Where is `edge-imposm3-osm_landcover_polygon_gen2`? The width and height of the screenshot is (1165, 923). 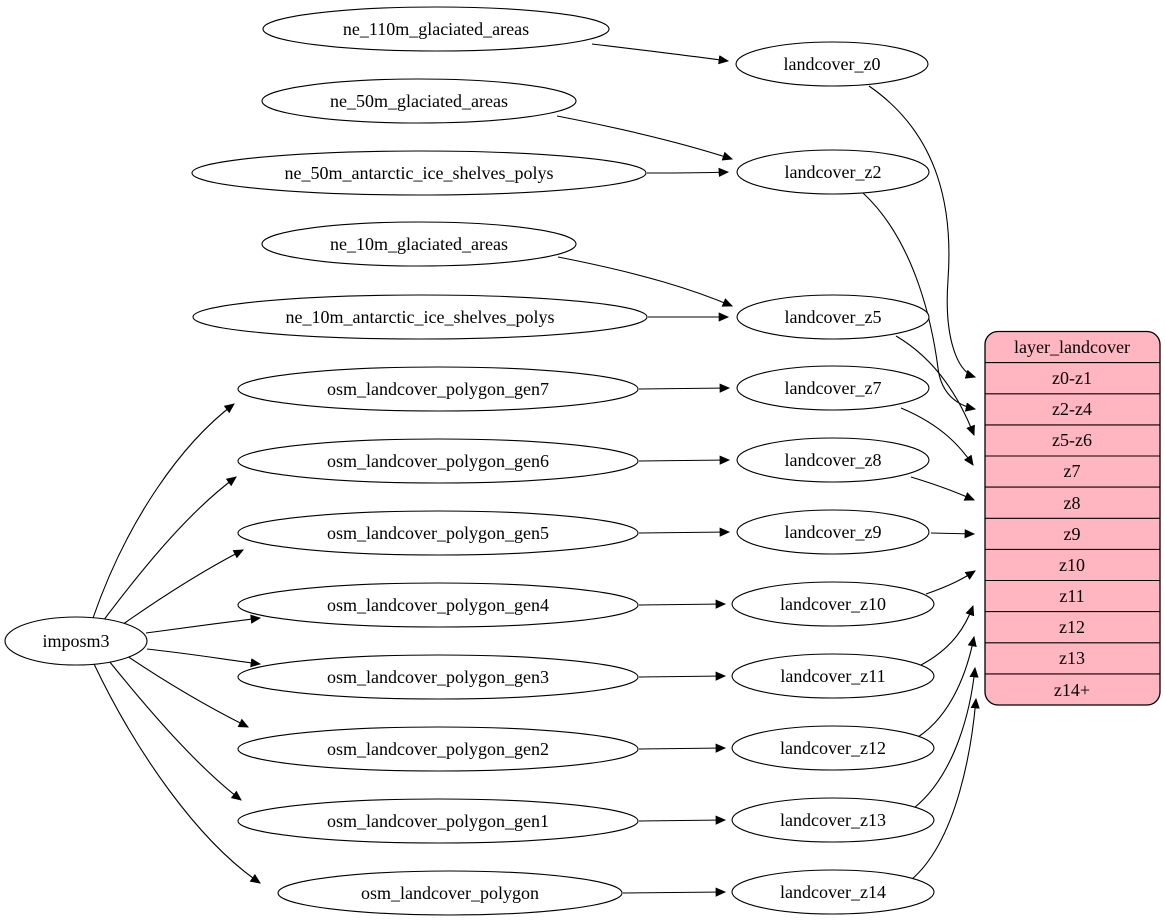 edge-imposm3-osm_landcover_polygon_gen2 is located at coordinates (187, 691).